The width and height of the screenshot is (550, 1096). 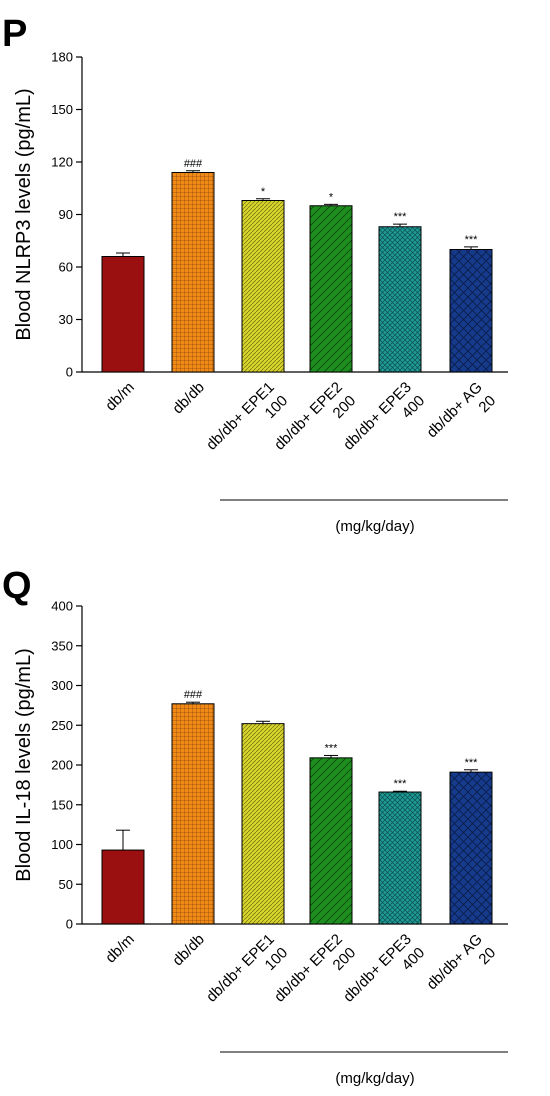 I want to click on y-tick-label: 300, so click(x=62, y=685).